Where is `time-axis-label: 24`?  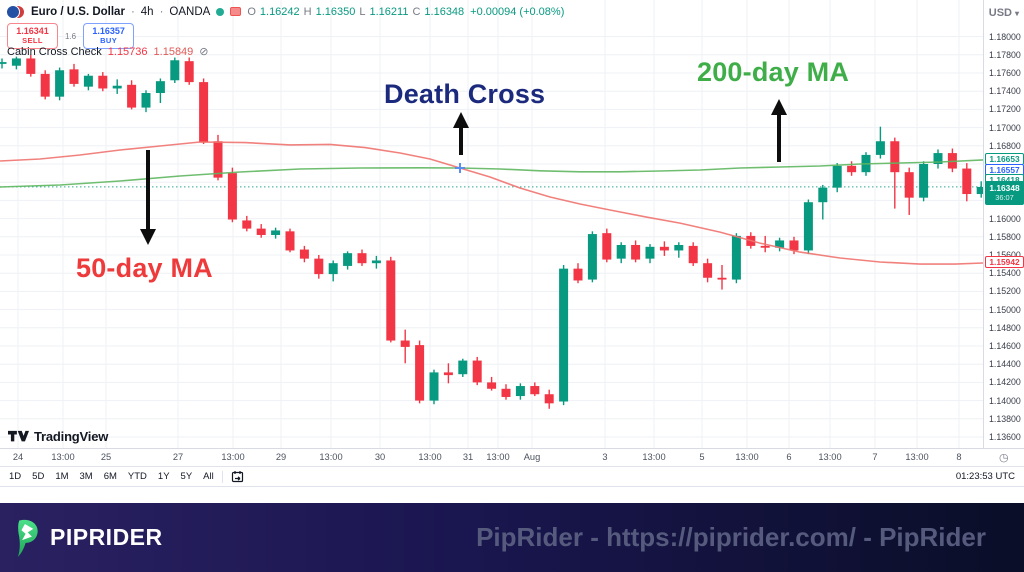 time-axis-label: 24 is located at coordinates (18, 457).